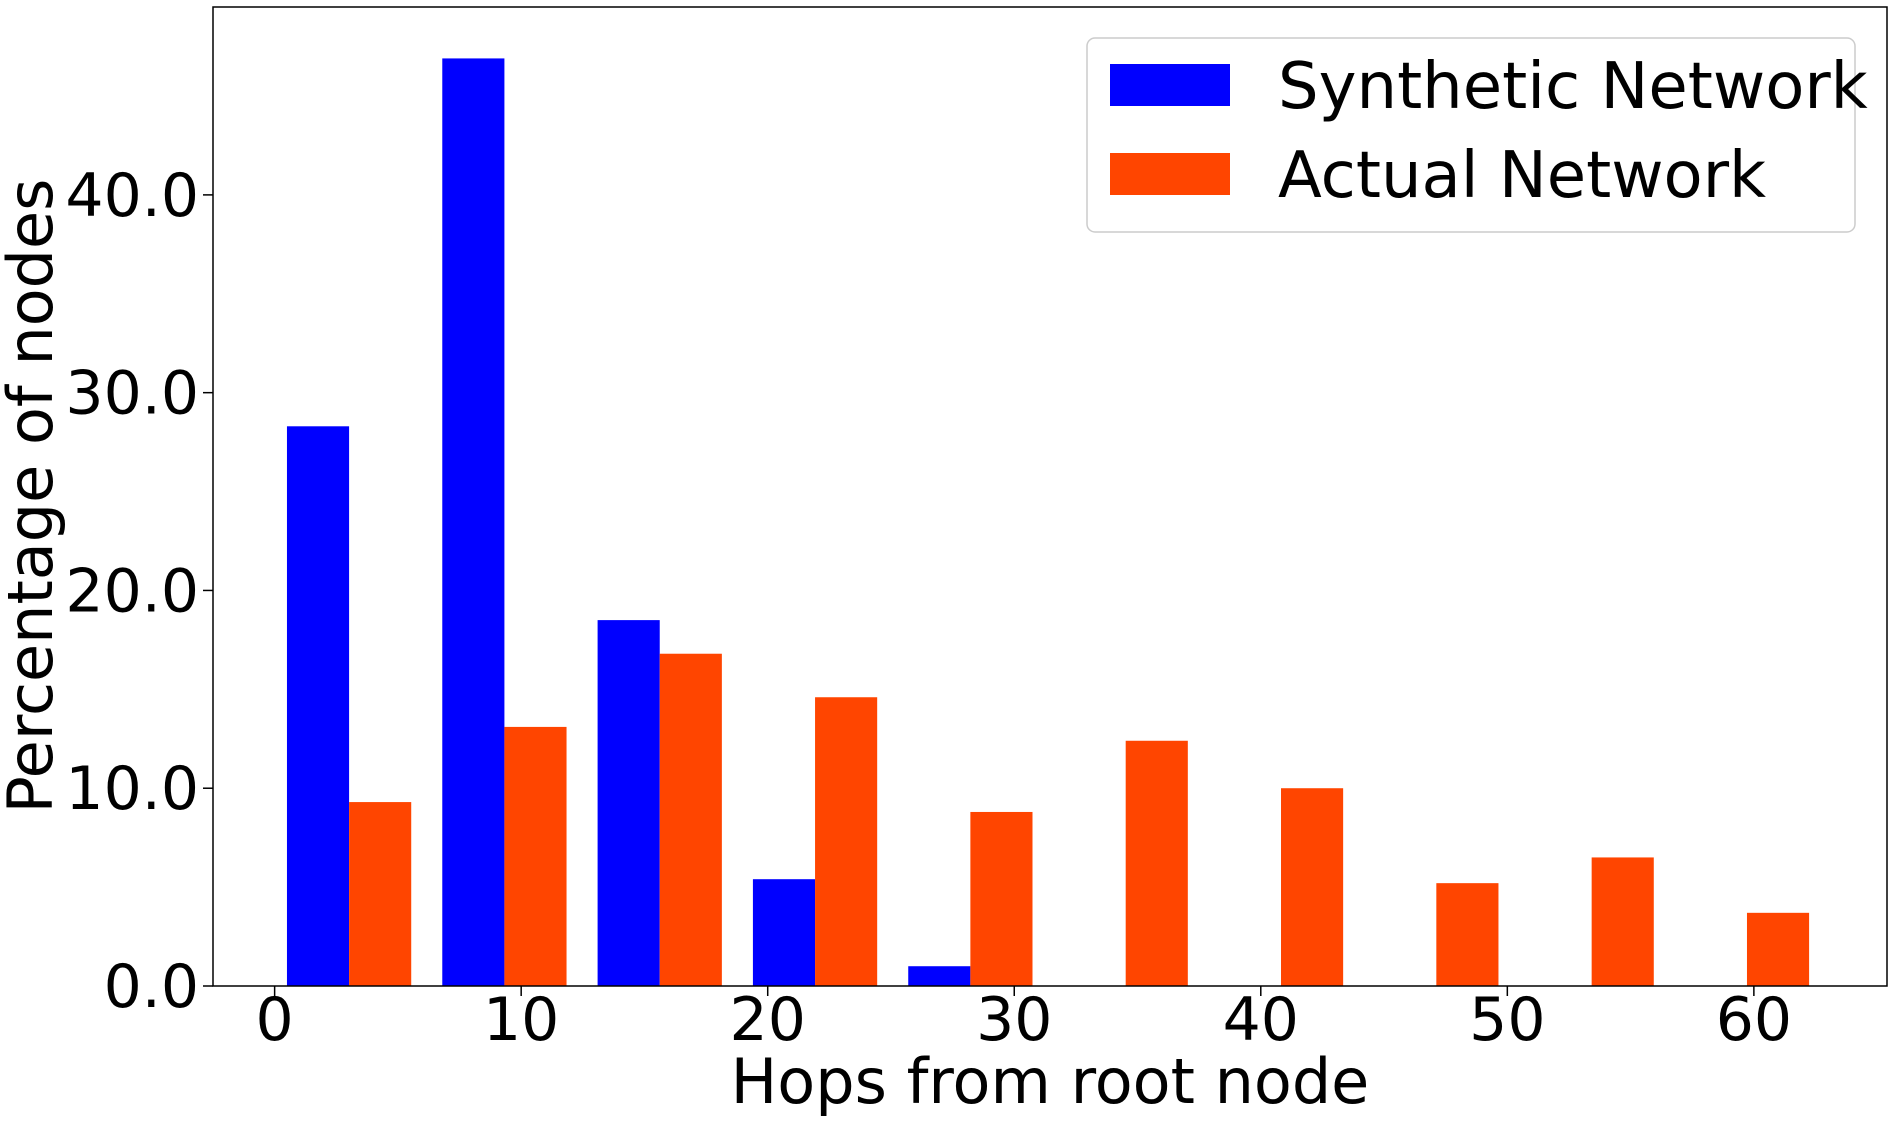 This screenshot has width=1891, height=1121. What do you see at coordinates (1573, 87) in the screenshot?
I see `legend-label-synthetic: Synthetic Network` at bounding box center [1573, 87].